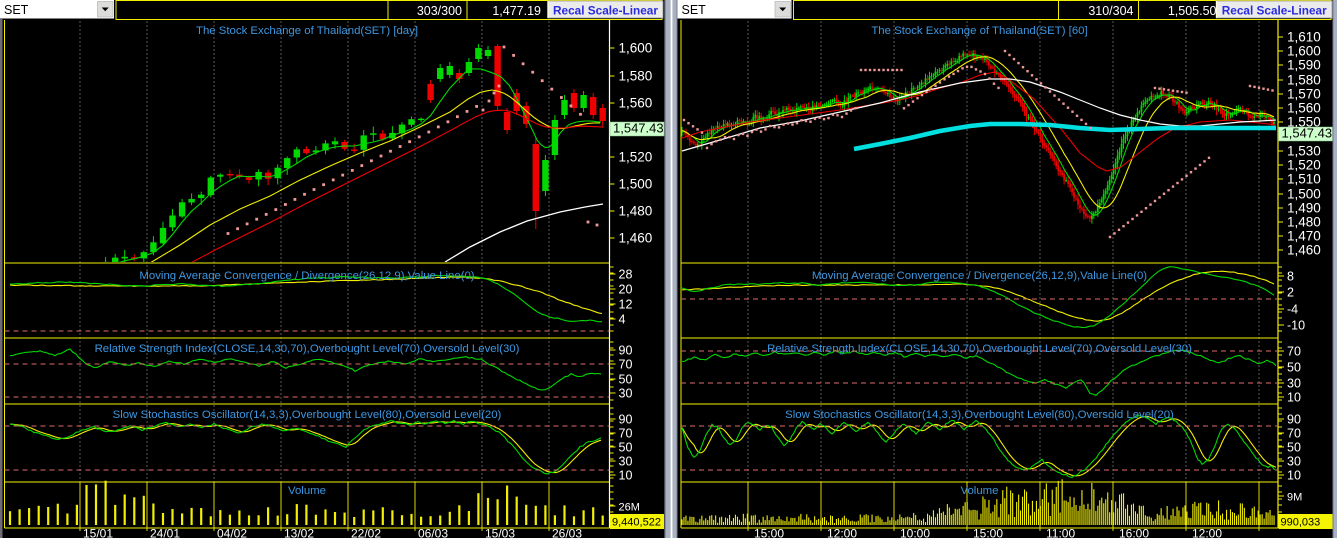  I want to click on svg-text: 1,490, so click(1304, 208).